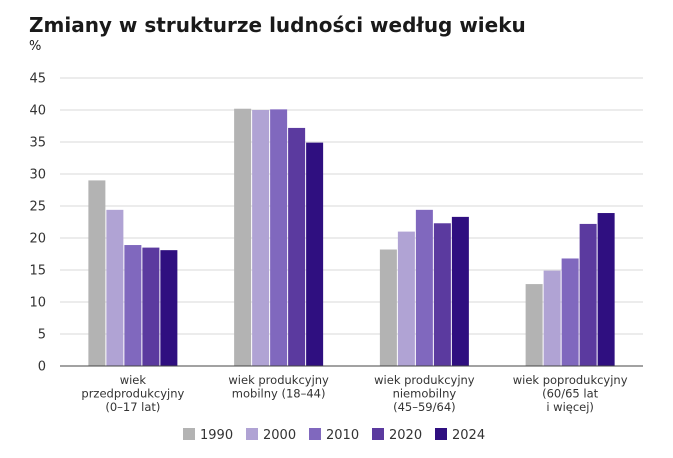 The height and width of the screenshot is (458, 673). I want to click on y-tick-label: 35, so click(37, 143).